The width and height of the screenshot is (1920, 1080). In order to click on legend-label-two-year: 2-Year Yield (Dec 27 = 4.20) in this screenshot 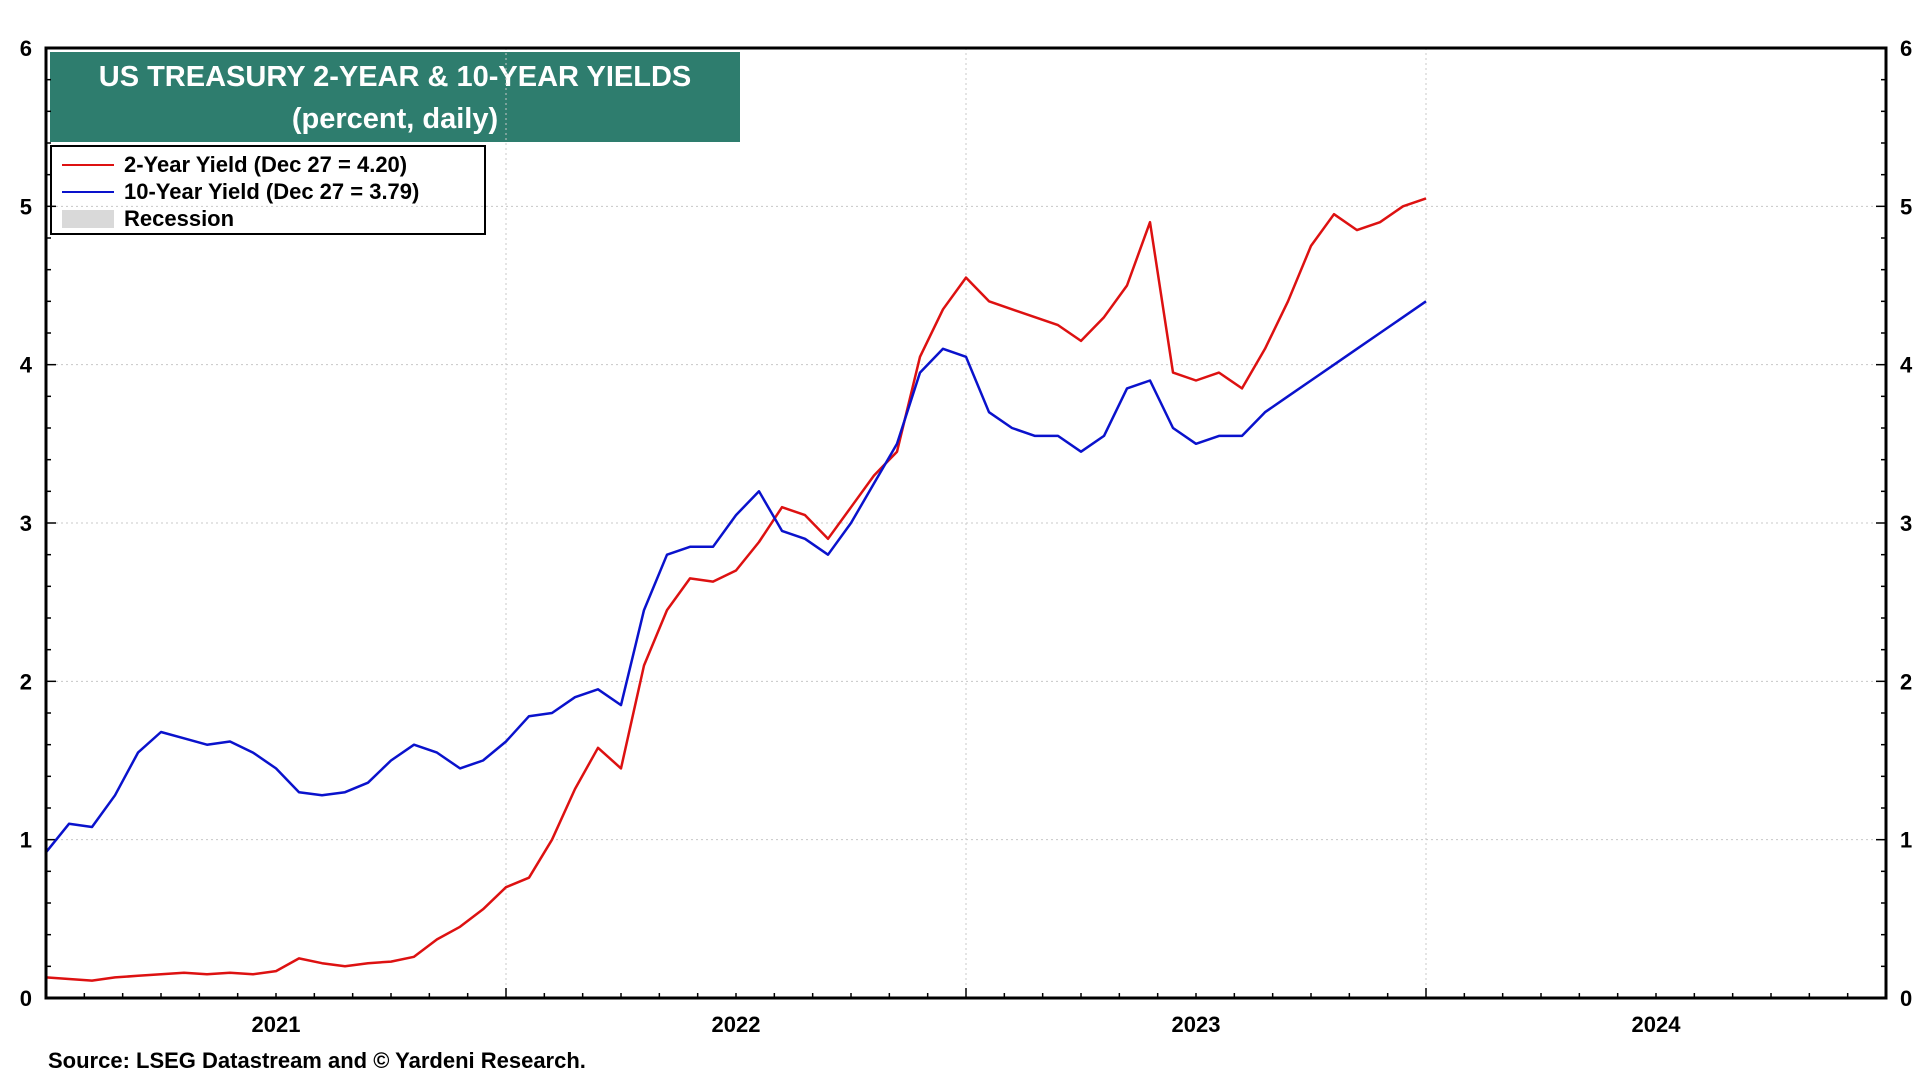, I will do `click(266, 164)`.